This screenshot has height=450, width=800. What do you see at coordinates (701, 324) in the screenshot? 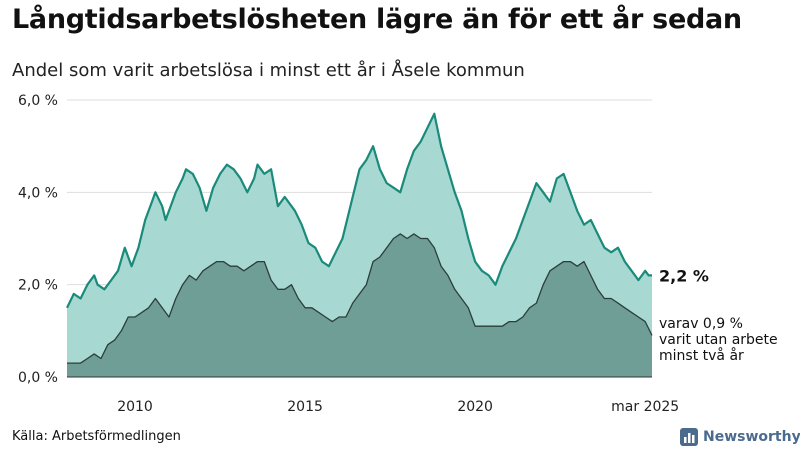
I see `series-2-end-label-line: varav 0,9 %` at bounding box center [701, 324].